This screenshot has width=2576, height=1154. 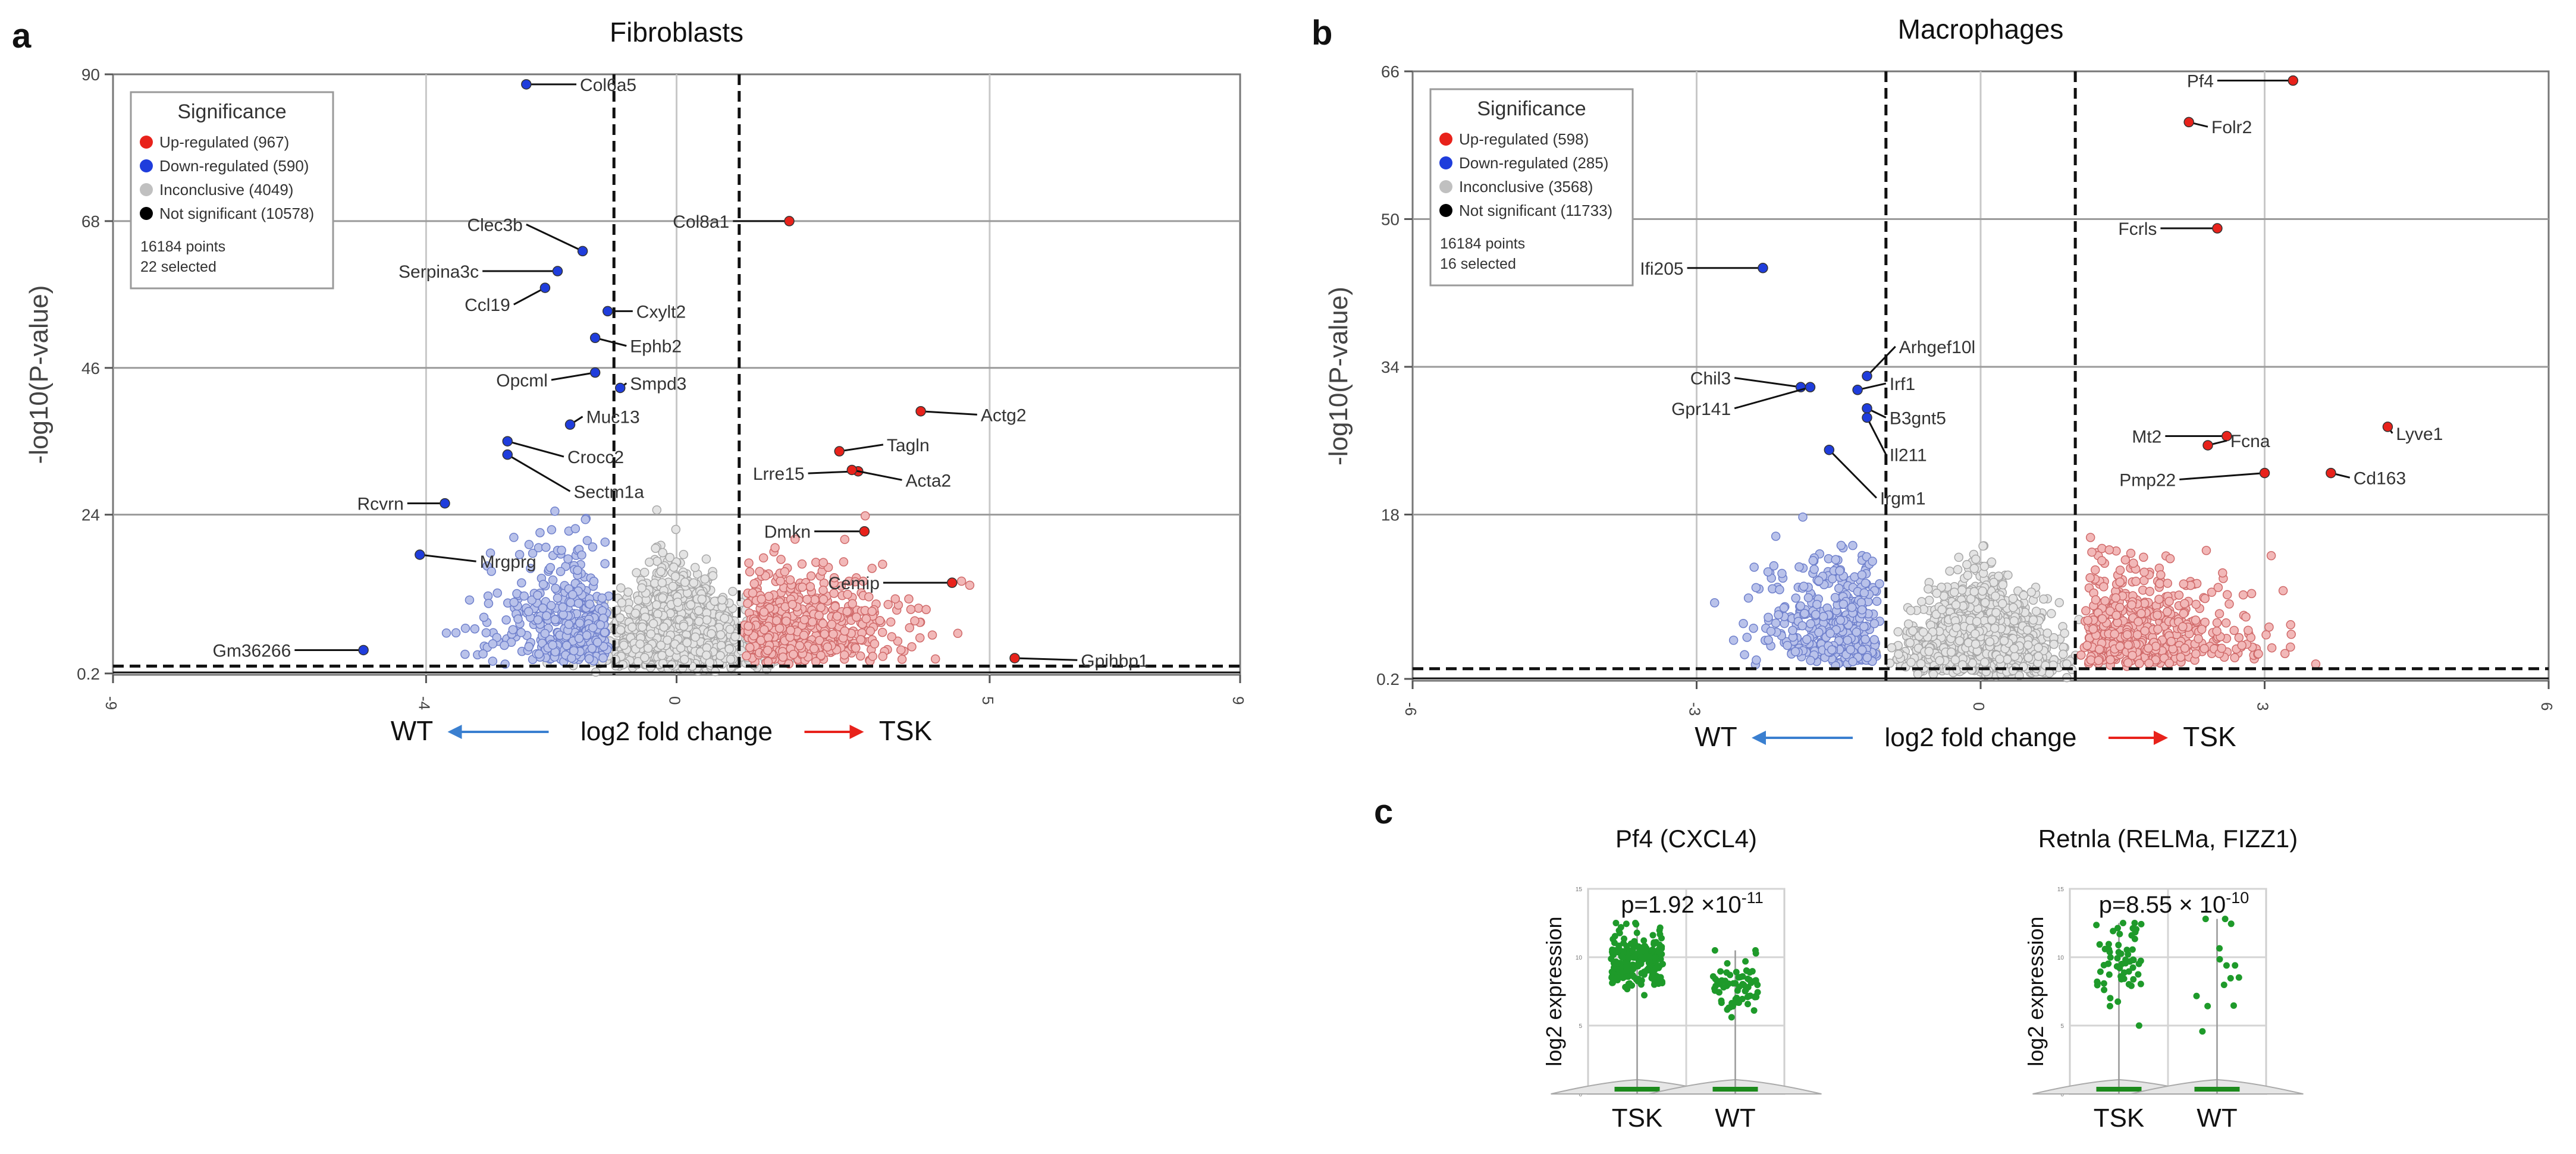 I want to click on y-tick-label: 68, so click(x=90, y=222).